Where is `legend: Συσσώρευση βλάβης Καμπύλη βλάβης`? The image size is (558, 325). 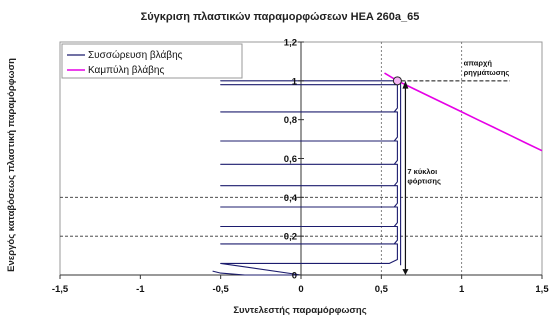 legend: Συσσώρευση βλάβης Καμπύλη βλάβης is located at coordinates (152, 61).